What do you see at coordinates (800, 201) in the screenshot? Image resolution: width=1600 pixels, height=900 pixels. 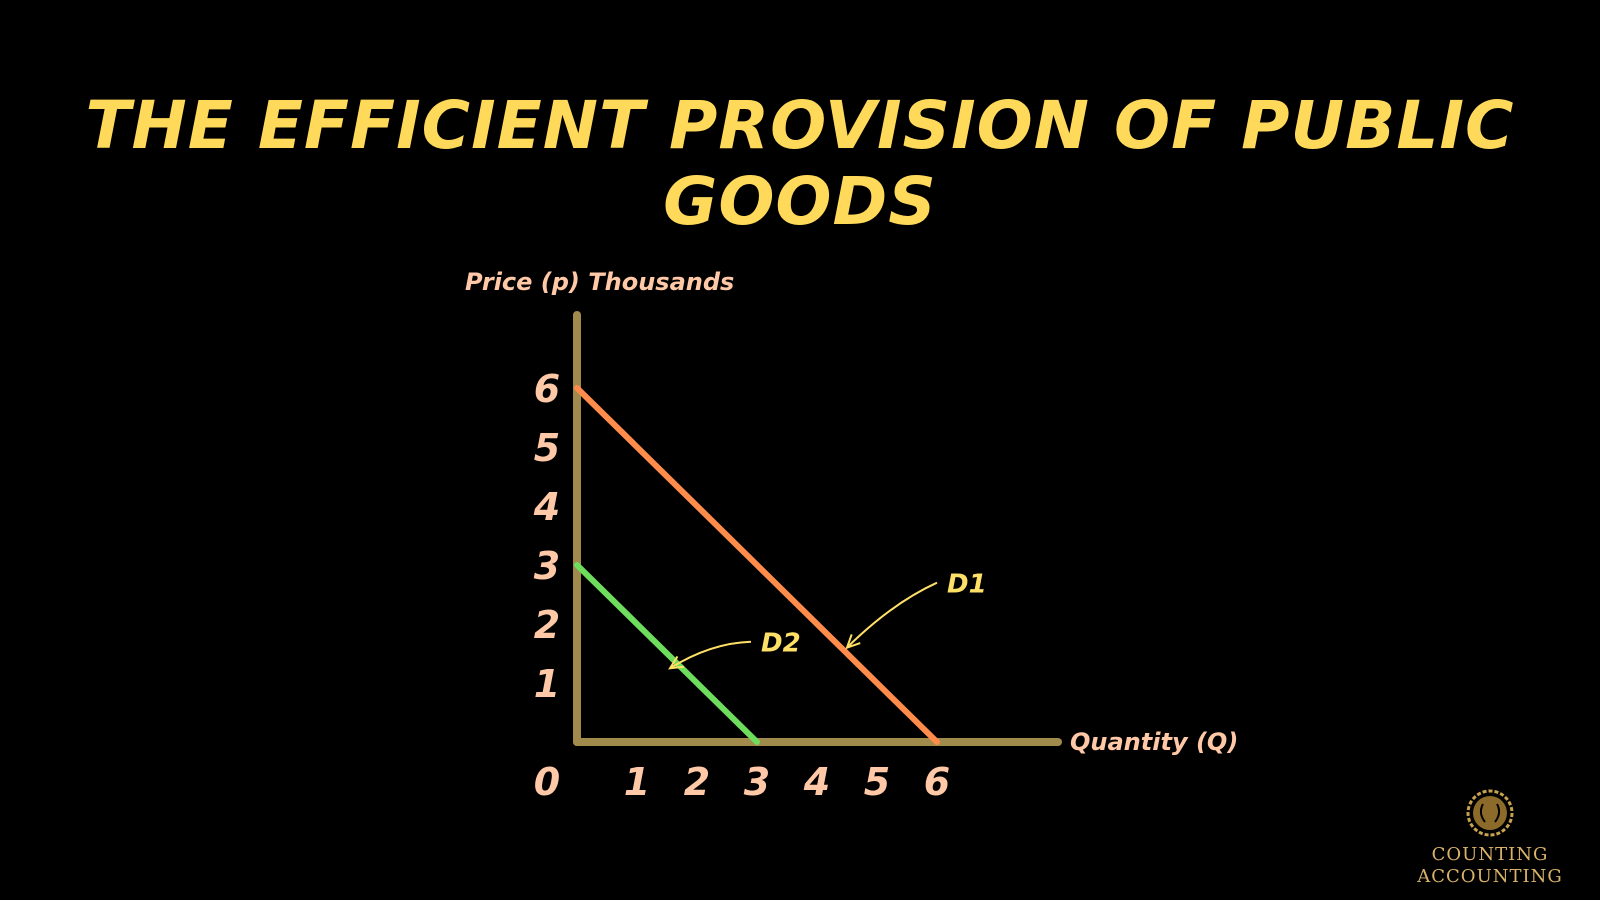 I see `chart-title-line-2: GOODS` at bounding box center [800, 201].